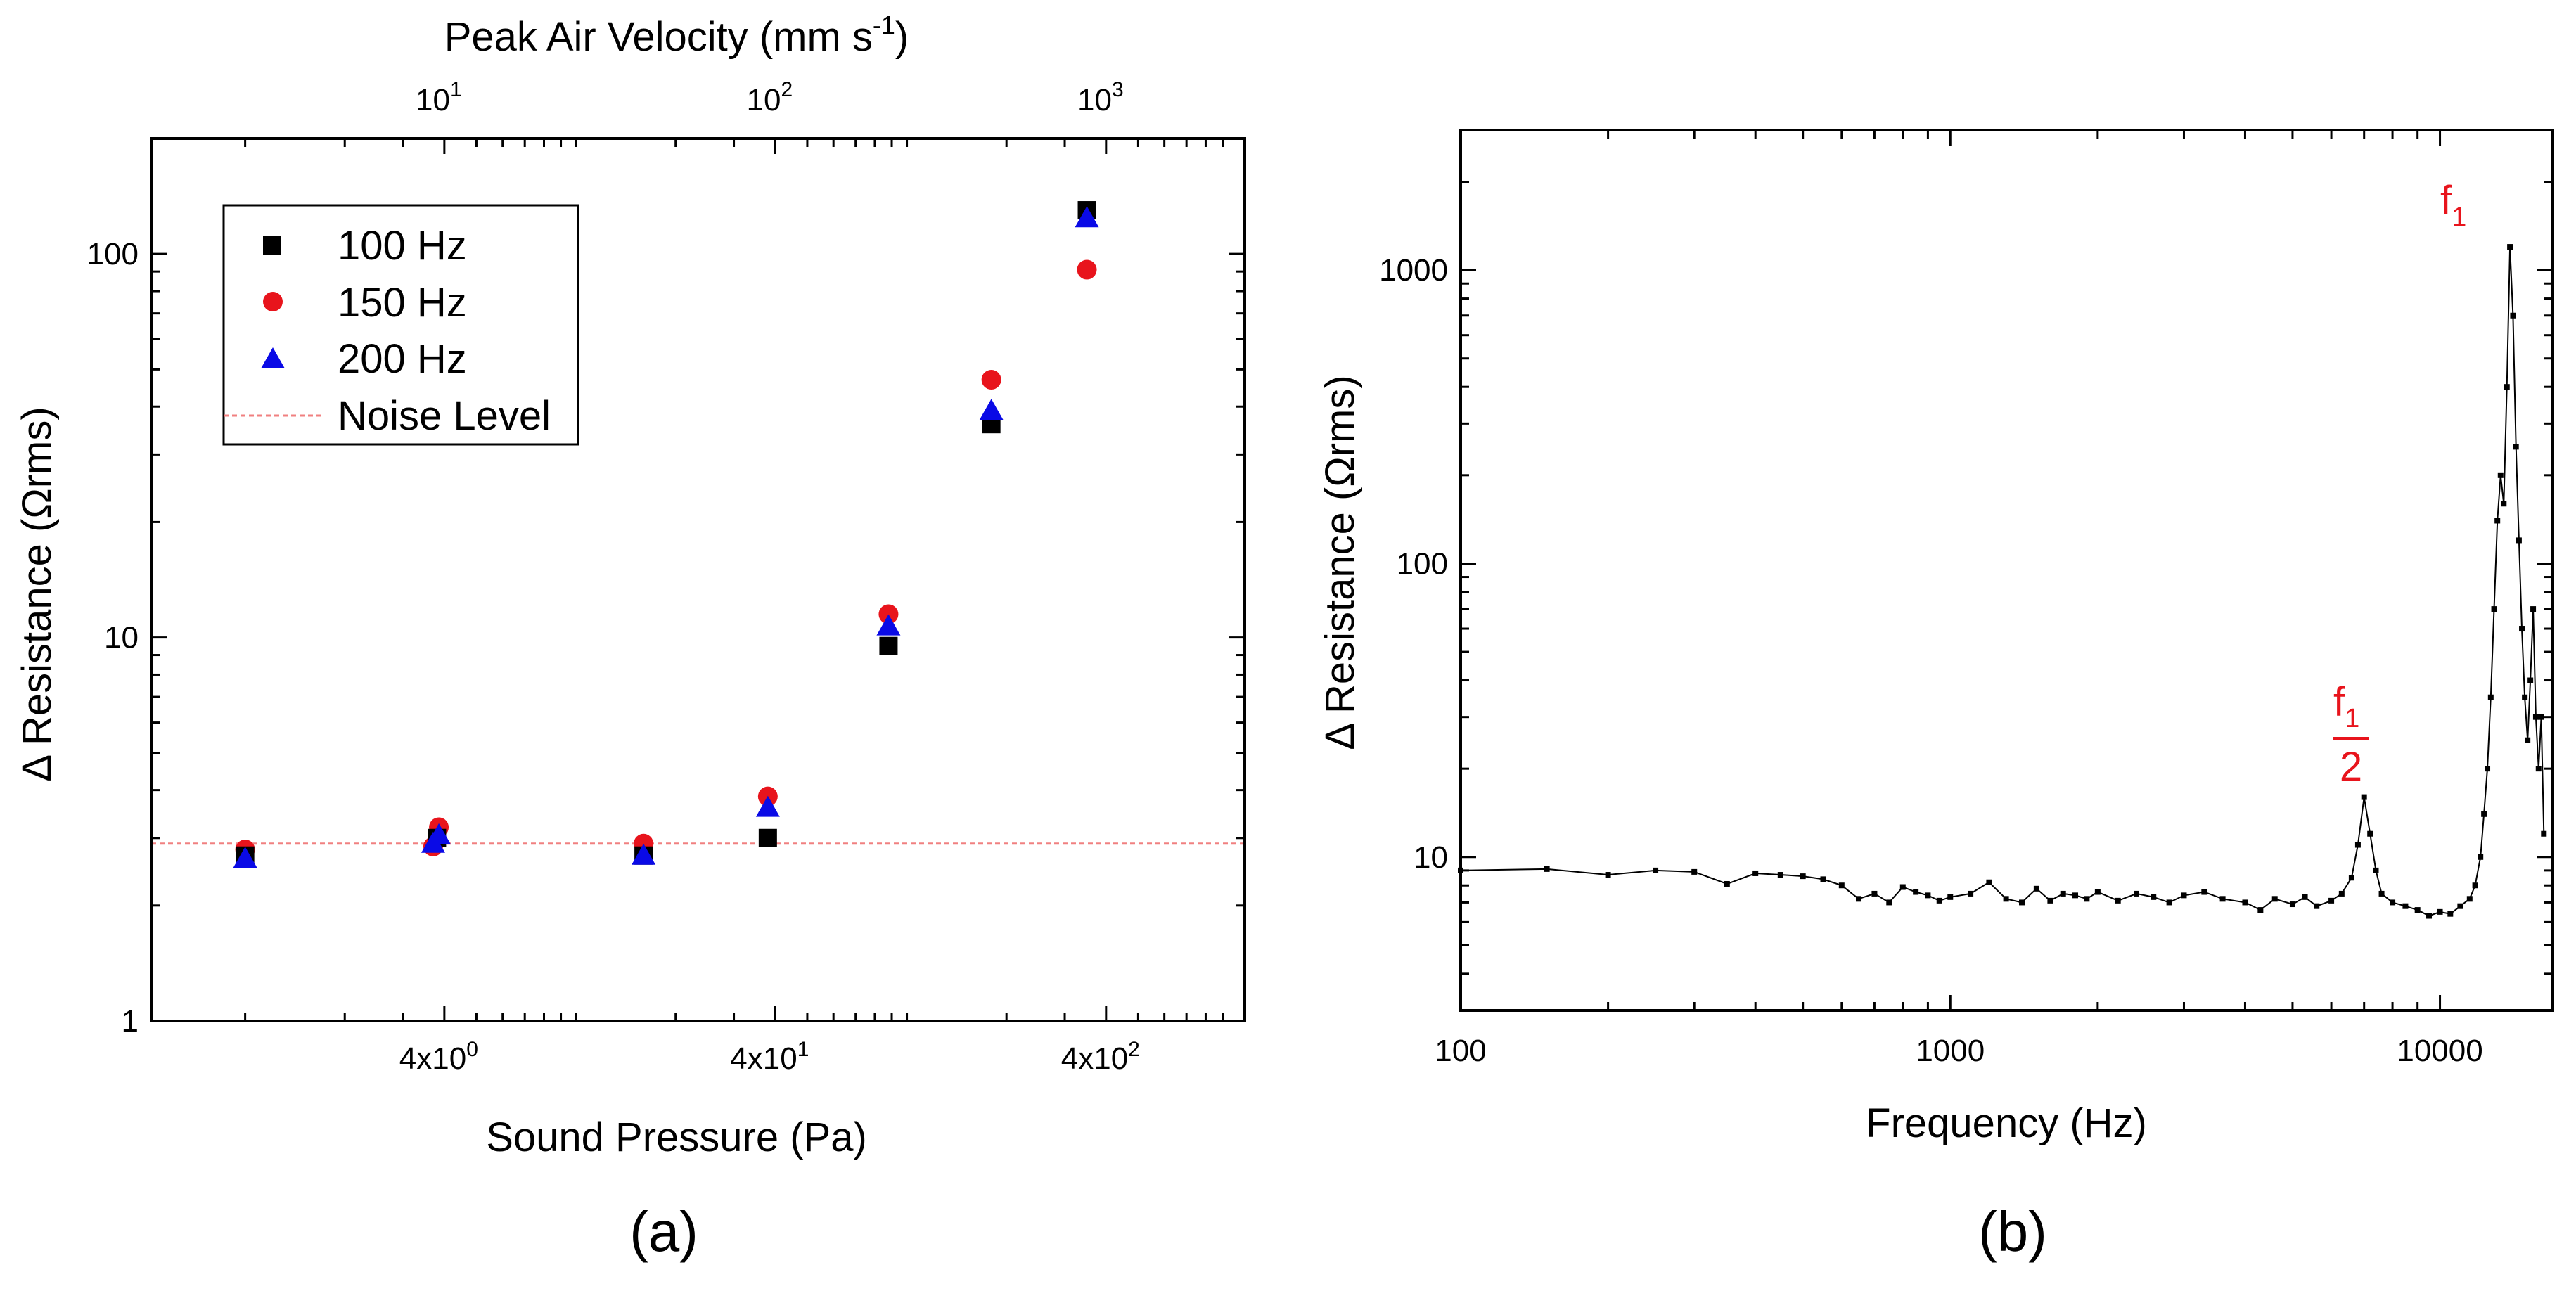  What do you see at coordinates (2339, 702) in the screenshot?
I see `annotation-half-main: f` at bounding box center [2339, 702].